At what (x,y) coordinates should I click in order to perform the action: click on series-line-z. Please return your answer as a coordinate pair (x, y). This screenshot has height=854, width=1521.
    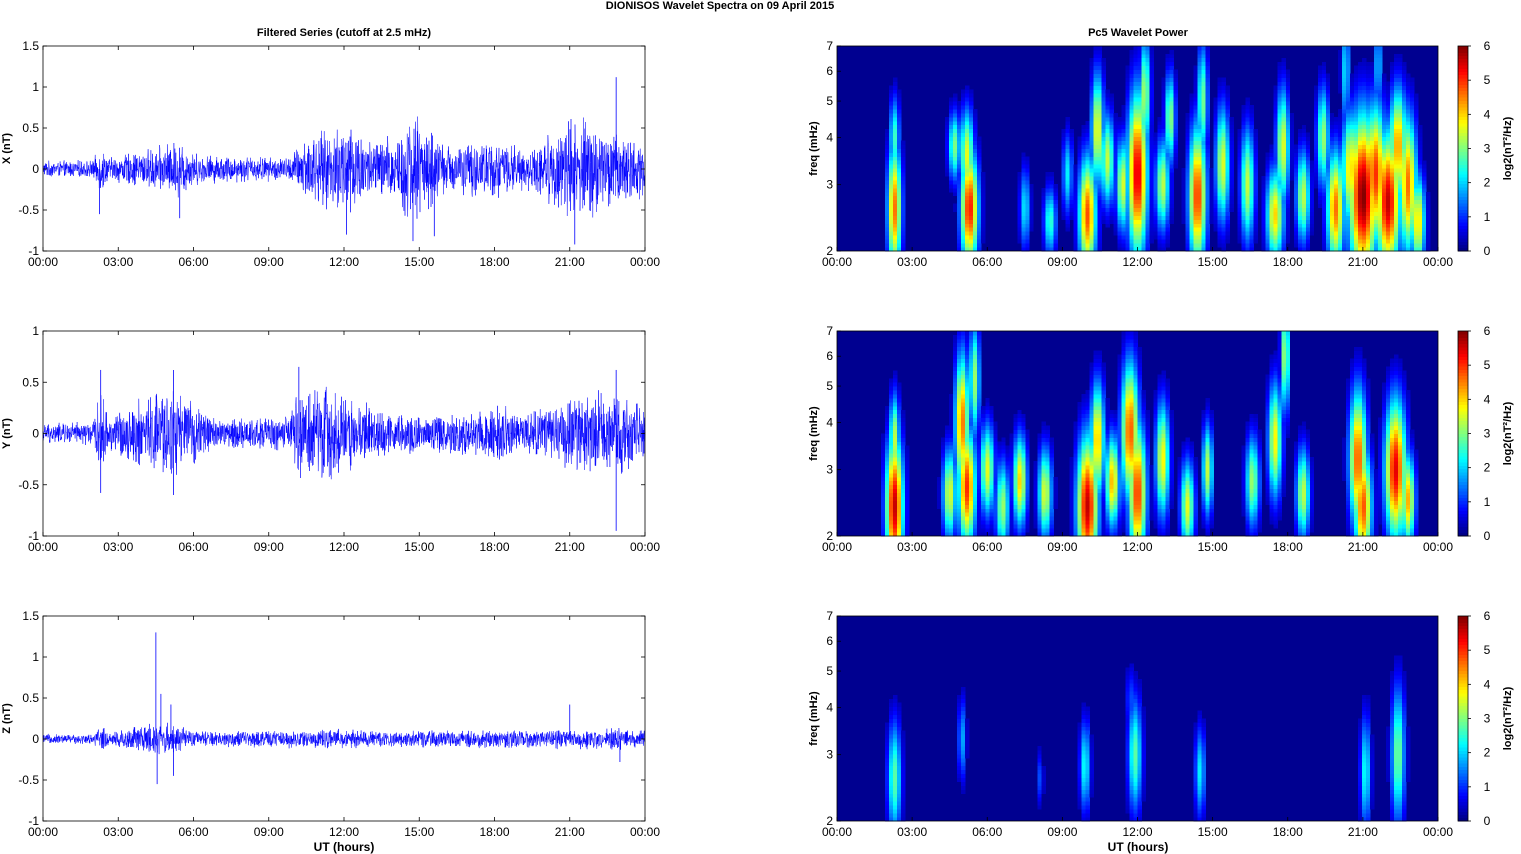
    Looking at the image, I should click on (344, 738).